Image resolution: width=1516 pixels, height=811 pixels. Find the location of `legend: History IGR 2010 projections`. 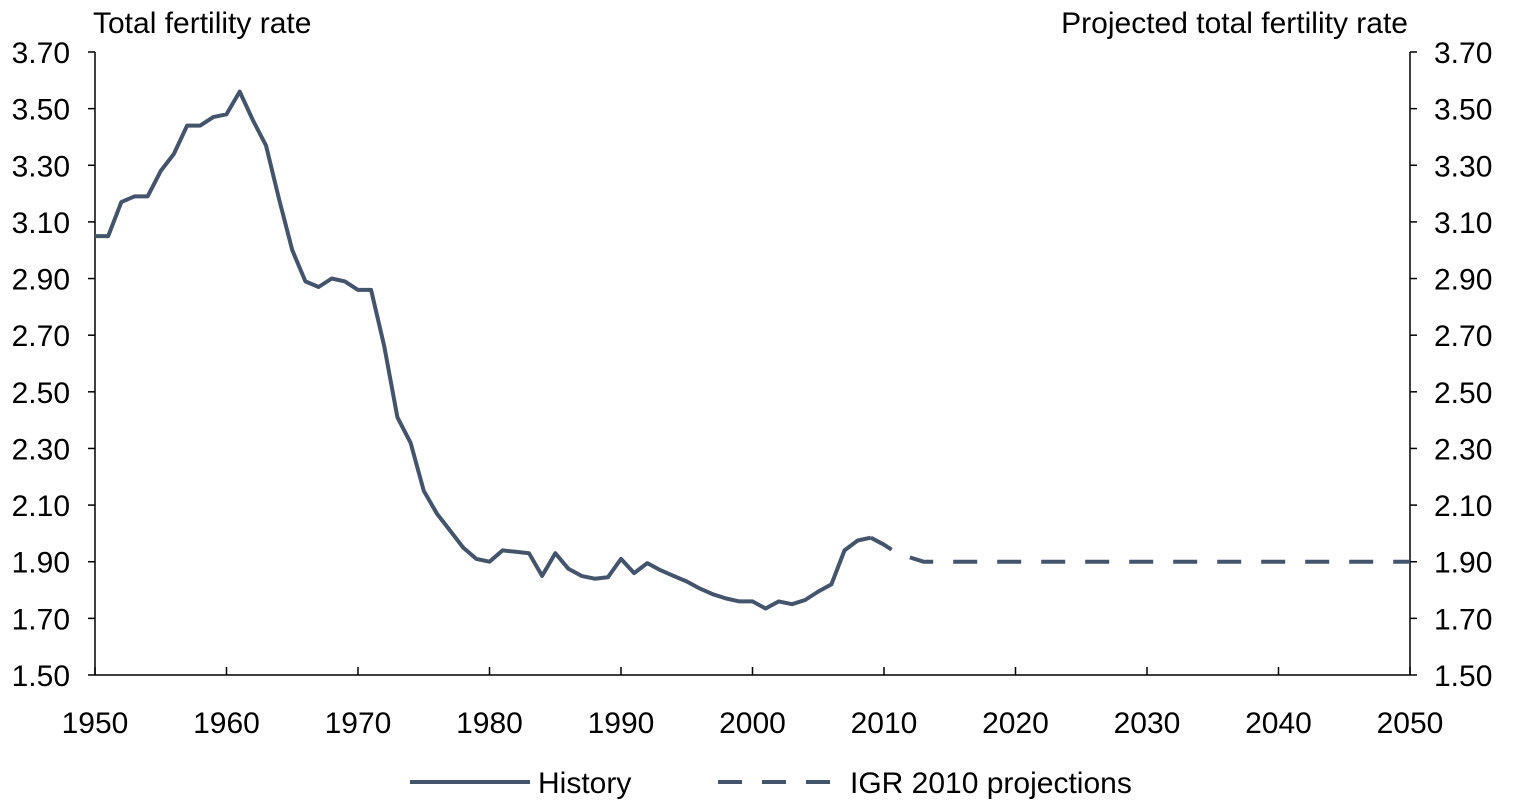

legend: History IGR 2010 projections is located at coordinates (771, 783).